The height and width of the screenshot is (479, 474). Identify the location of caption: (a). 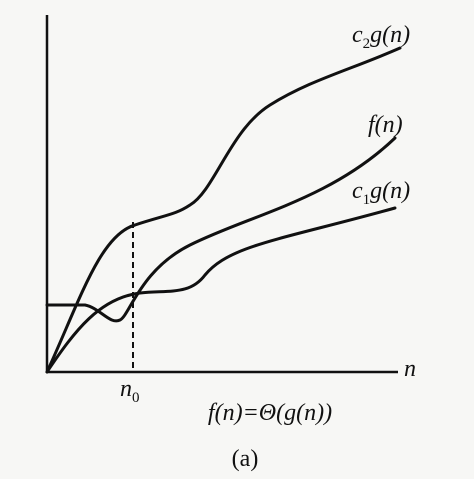
(245, 459).